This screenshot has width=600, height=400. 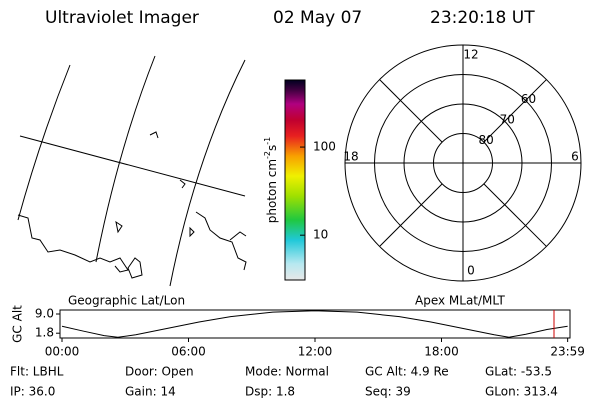 I want to click on y-tick-label: 1.8, so click(x=44, y=333).